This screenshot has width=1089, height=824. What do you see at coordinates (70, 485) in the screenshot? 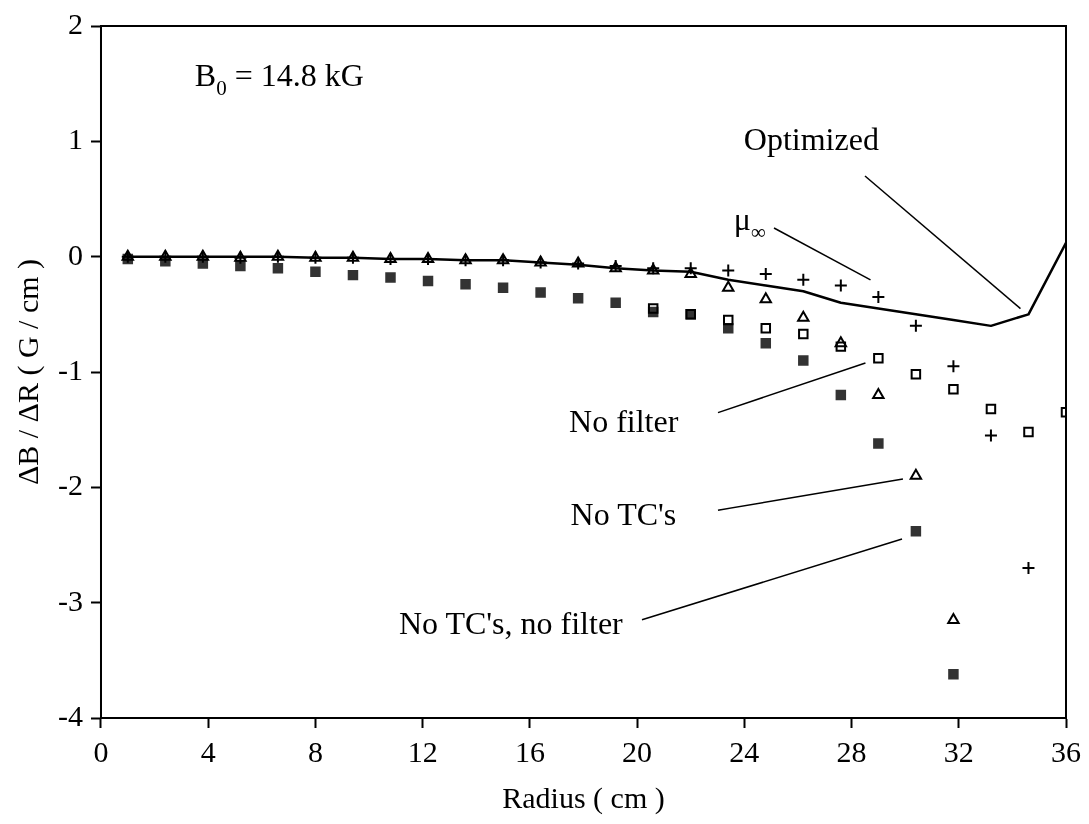
I see `y-tick-label: -2` at bounding box center [70, 485].